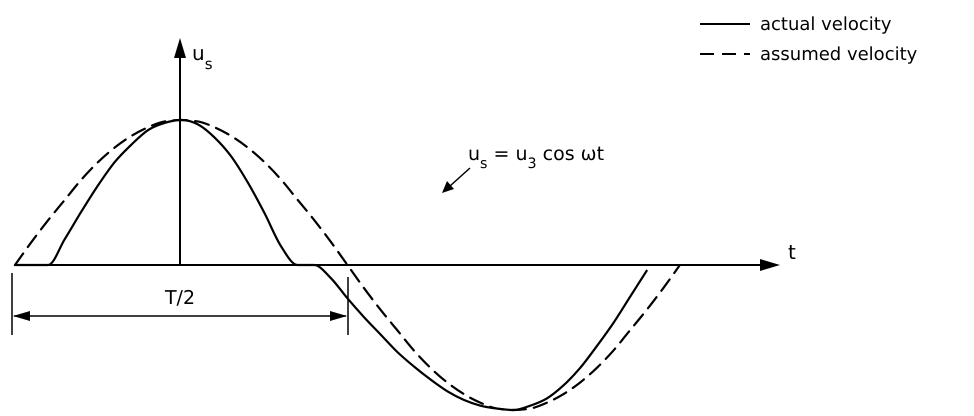  Describe the element at coordinates (180, 298) in the screenshot. I see `annotation: T/2` at that location.